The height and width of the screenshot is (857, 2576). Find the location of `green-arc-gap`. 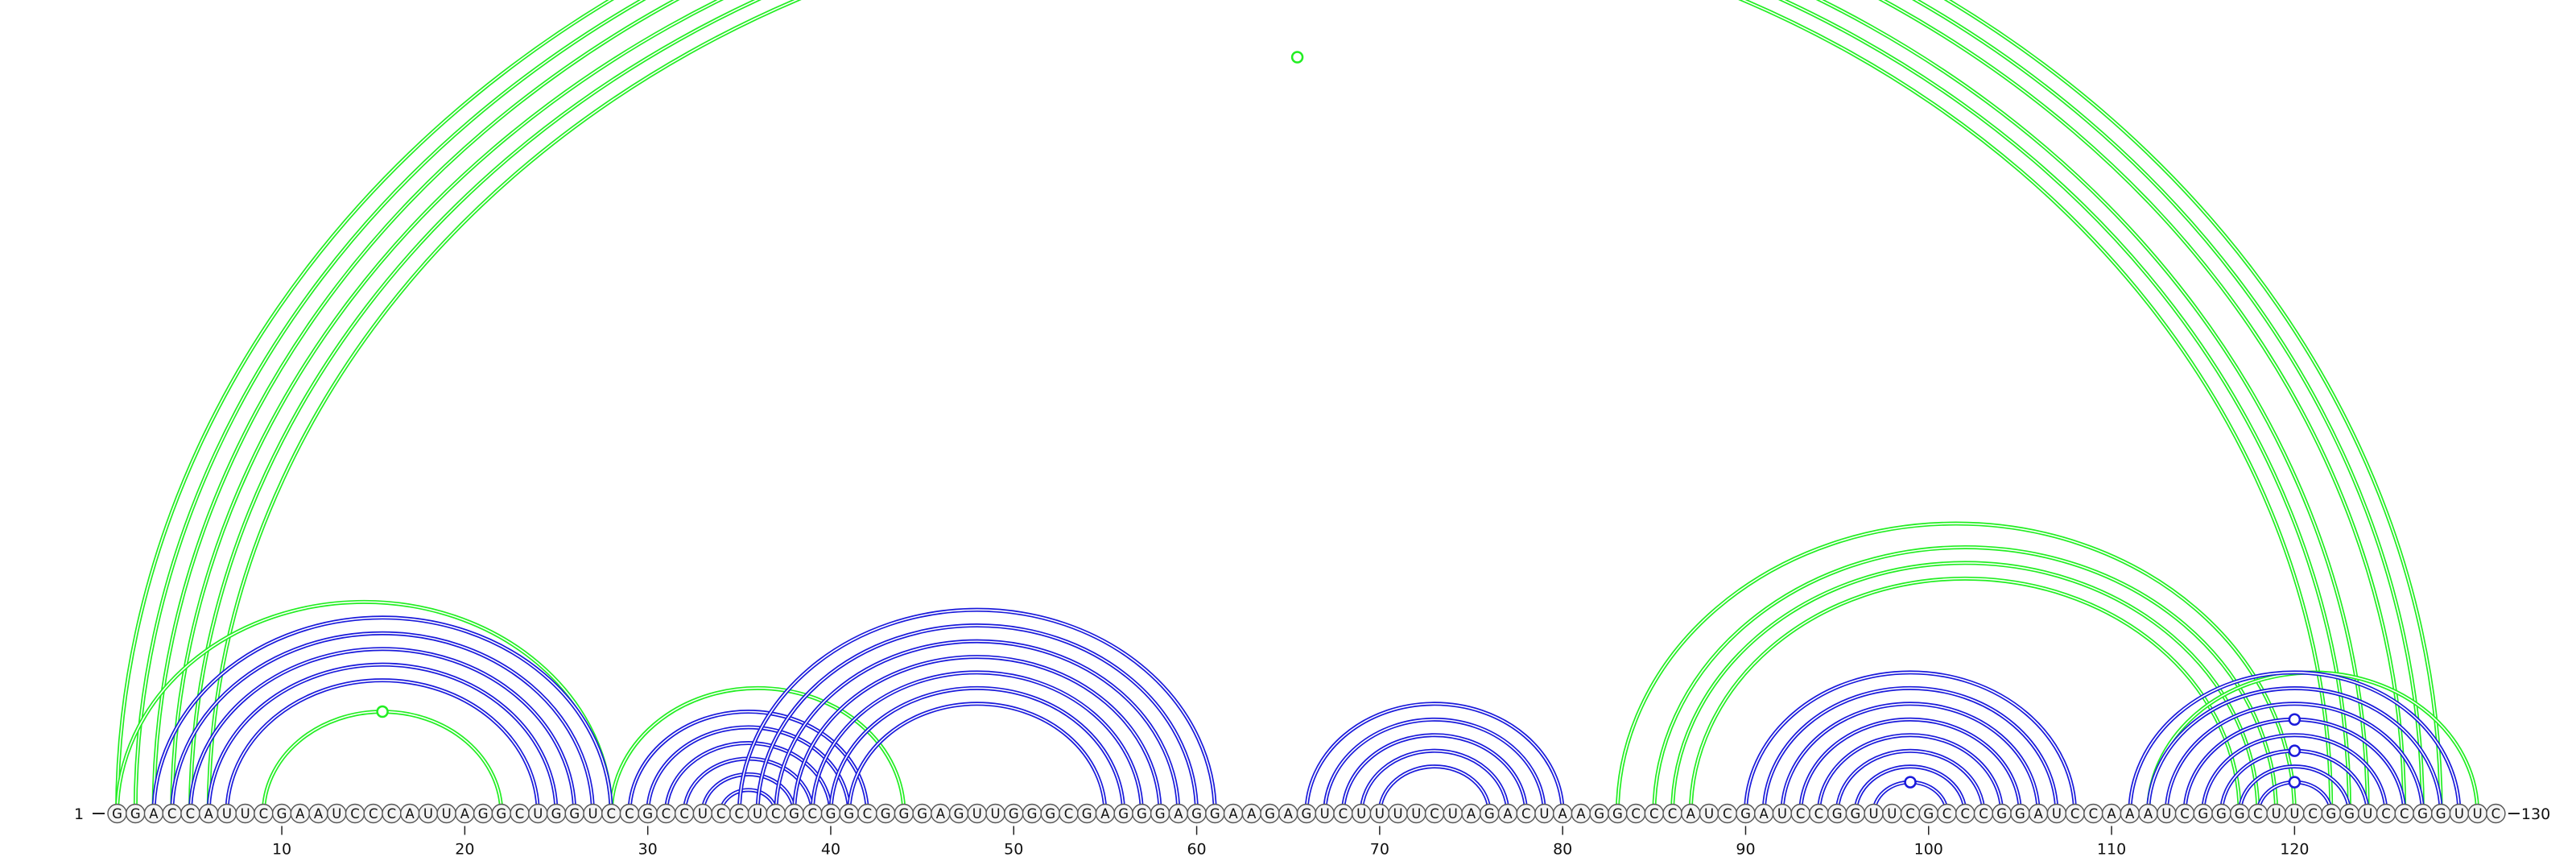

green-arc-gap is located at coordinates (1965, 696).